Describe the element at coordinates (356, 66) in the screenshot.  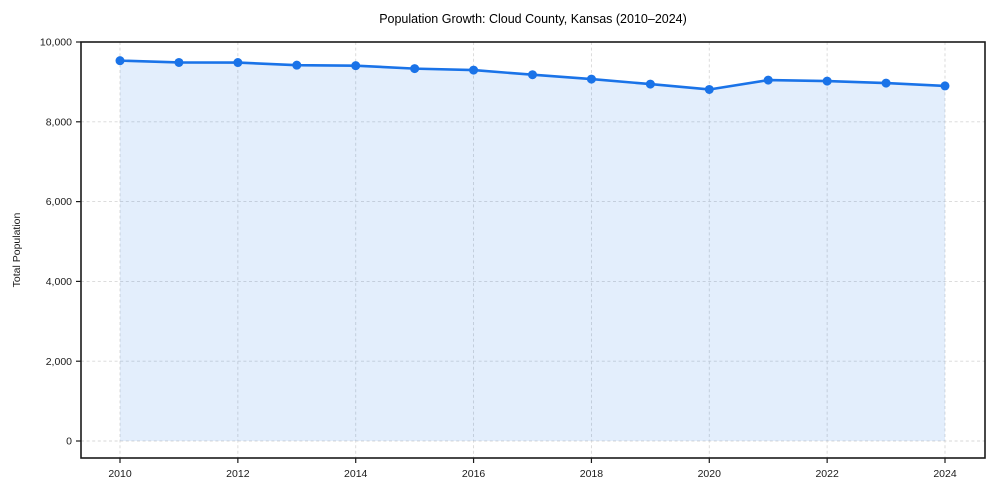
I see `data-point-2014` at that location.